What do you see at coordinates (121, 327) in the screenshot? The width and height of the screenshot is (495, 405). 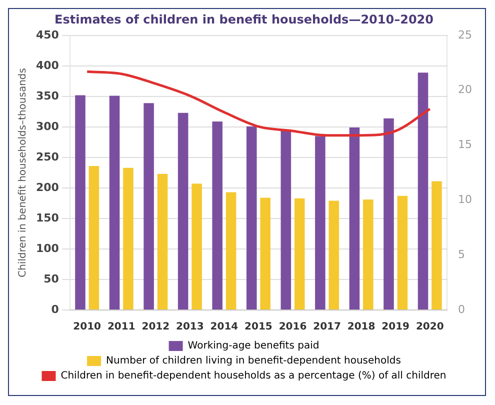 I see `x-tick-label: 2011` at bounding box center [121, 327].